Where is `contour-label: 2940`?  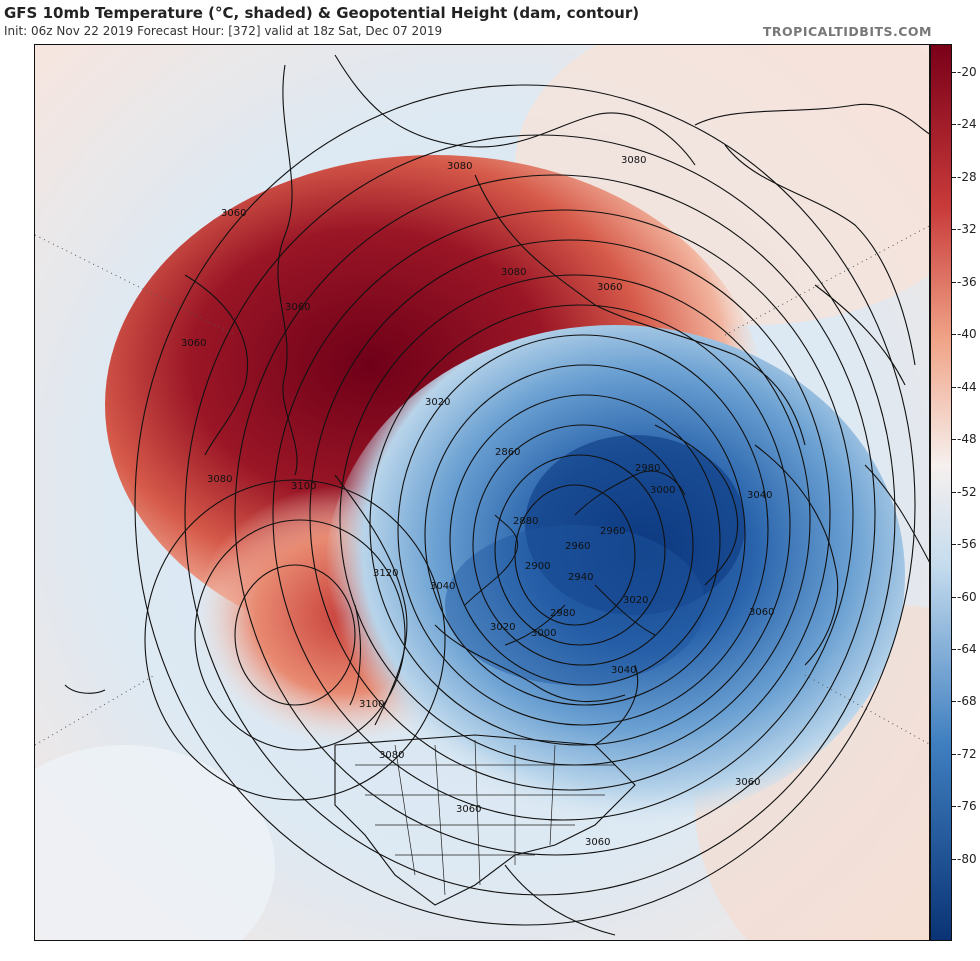
contour-label: 2940 is located at coordinates (580, 577).